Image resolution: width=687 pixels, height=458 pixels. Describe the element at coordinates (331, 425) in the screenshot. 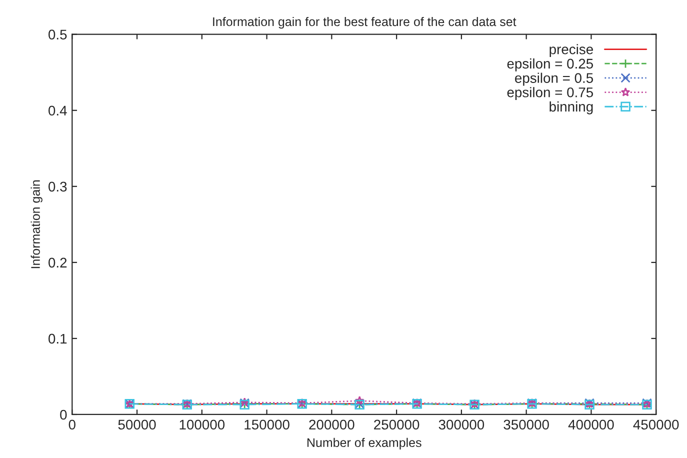

I see `x-tick-label: 200000` at that location.